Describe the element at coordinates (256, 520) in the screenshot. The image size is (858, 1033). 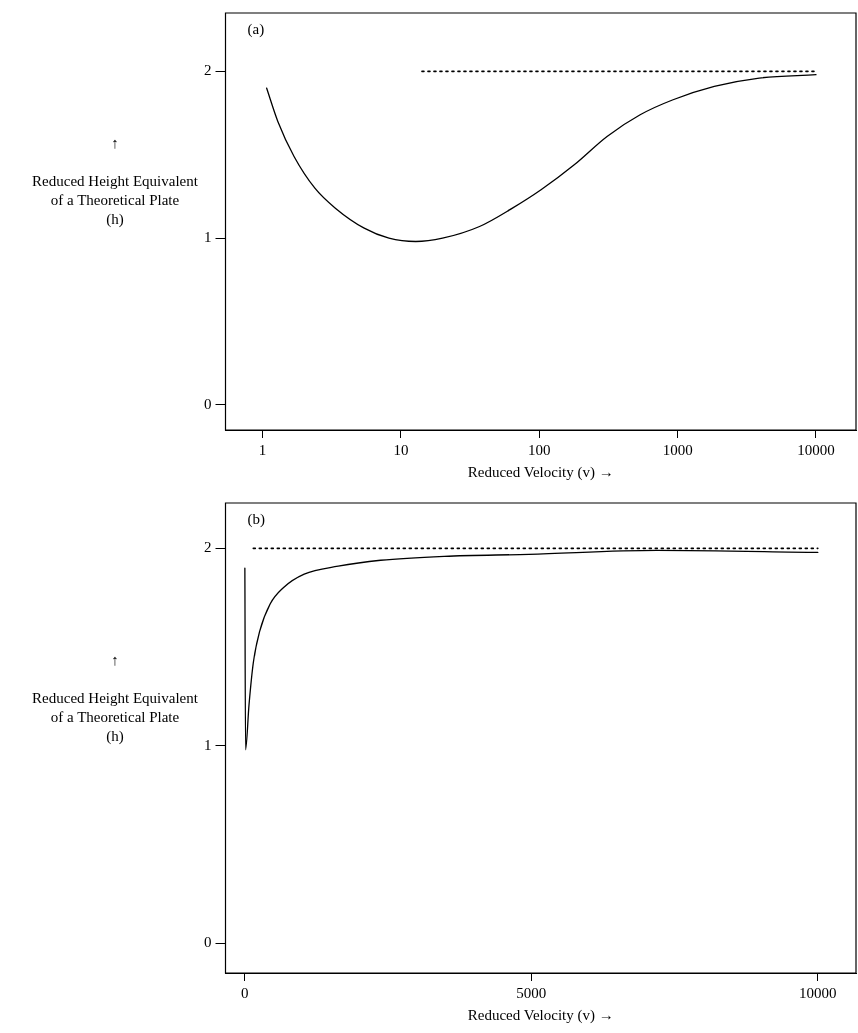
I see `text: (b)` at that location.